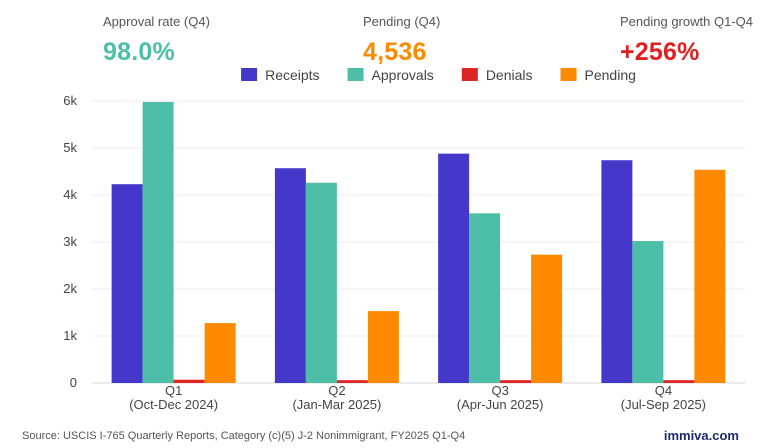  What do you see at coordinates (156, 21) in the screenshot?
I see `kpi-label: Approval rate (Q4)` at bounding box center [156, 21].